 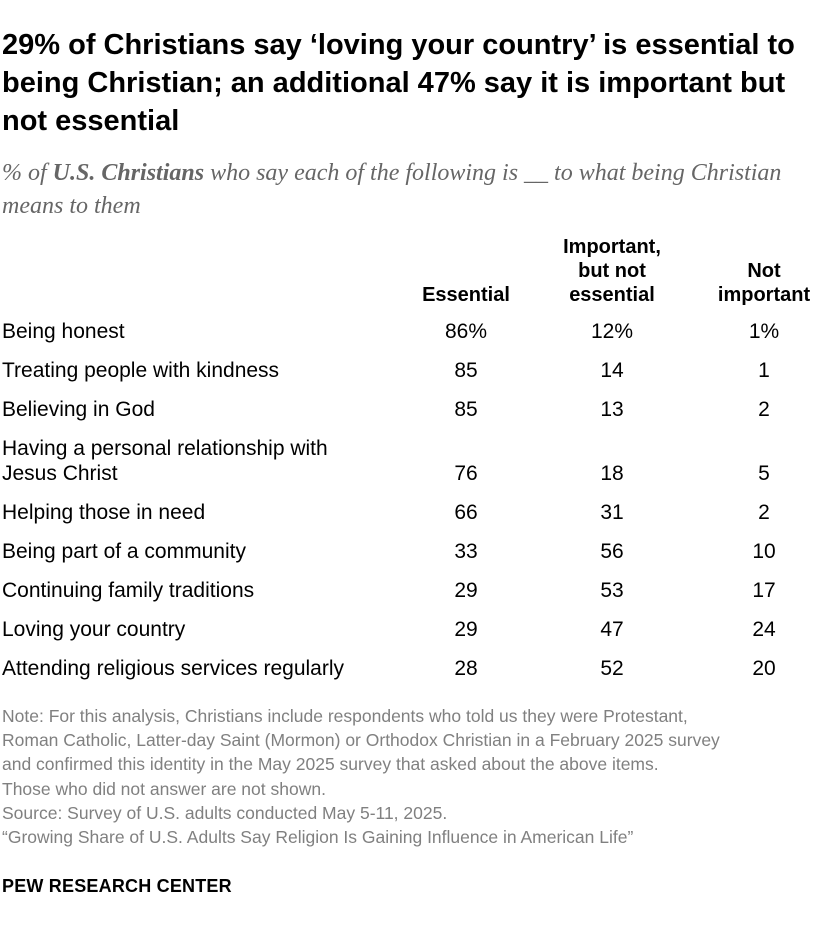 I want to click on row-label-4-line-1: Having a personal relationship with, so click(x=165, y=448).